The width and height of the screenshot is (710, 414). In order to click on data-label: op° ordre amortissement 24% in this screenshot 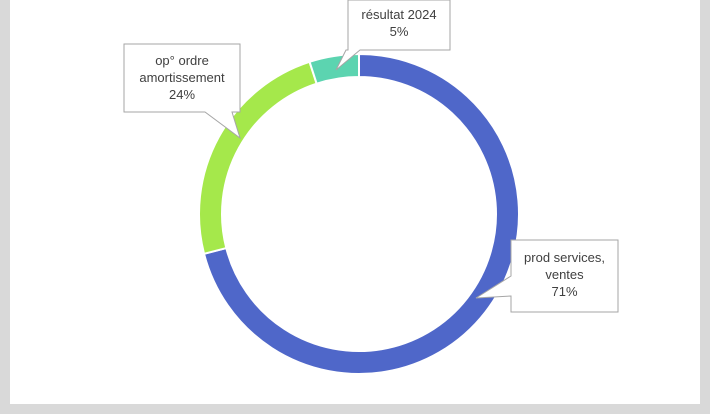, I will do `click(182, 77)`.